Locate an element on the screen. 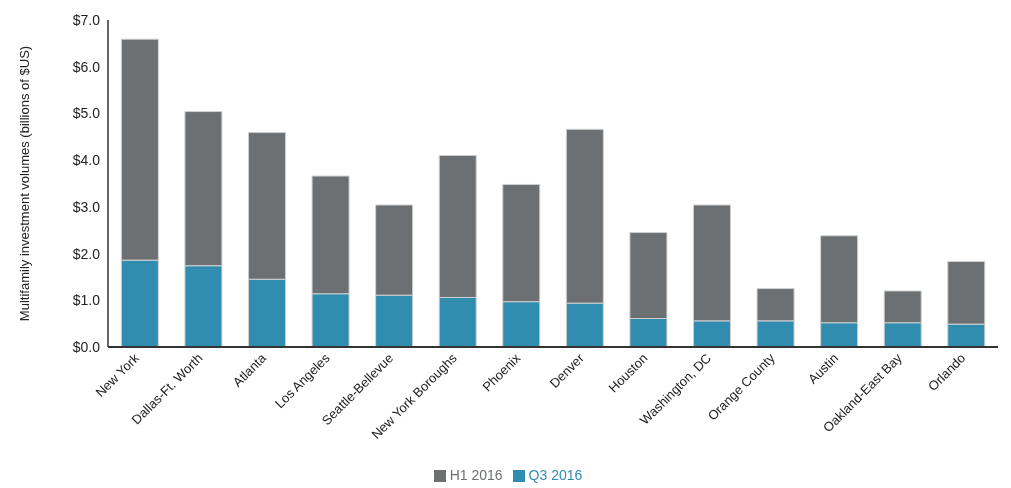 The height and width of the screenshot is (488, 1011). y-tick-label: $0.0 is located at coordinates (86, 346).